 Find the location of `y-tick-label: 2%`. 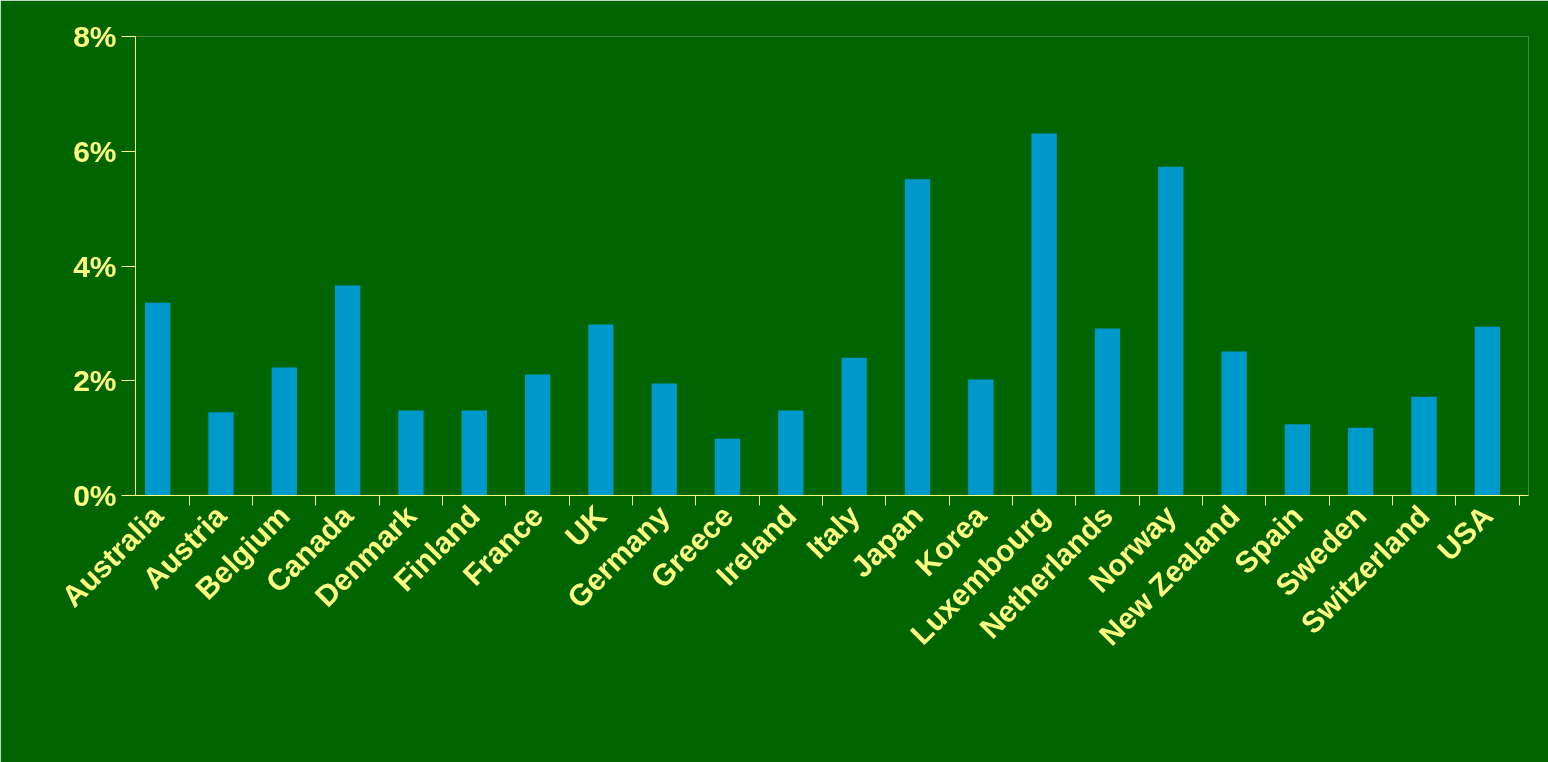

y-tick-label: 2% is located at coordinates (95, 381).